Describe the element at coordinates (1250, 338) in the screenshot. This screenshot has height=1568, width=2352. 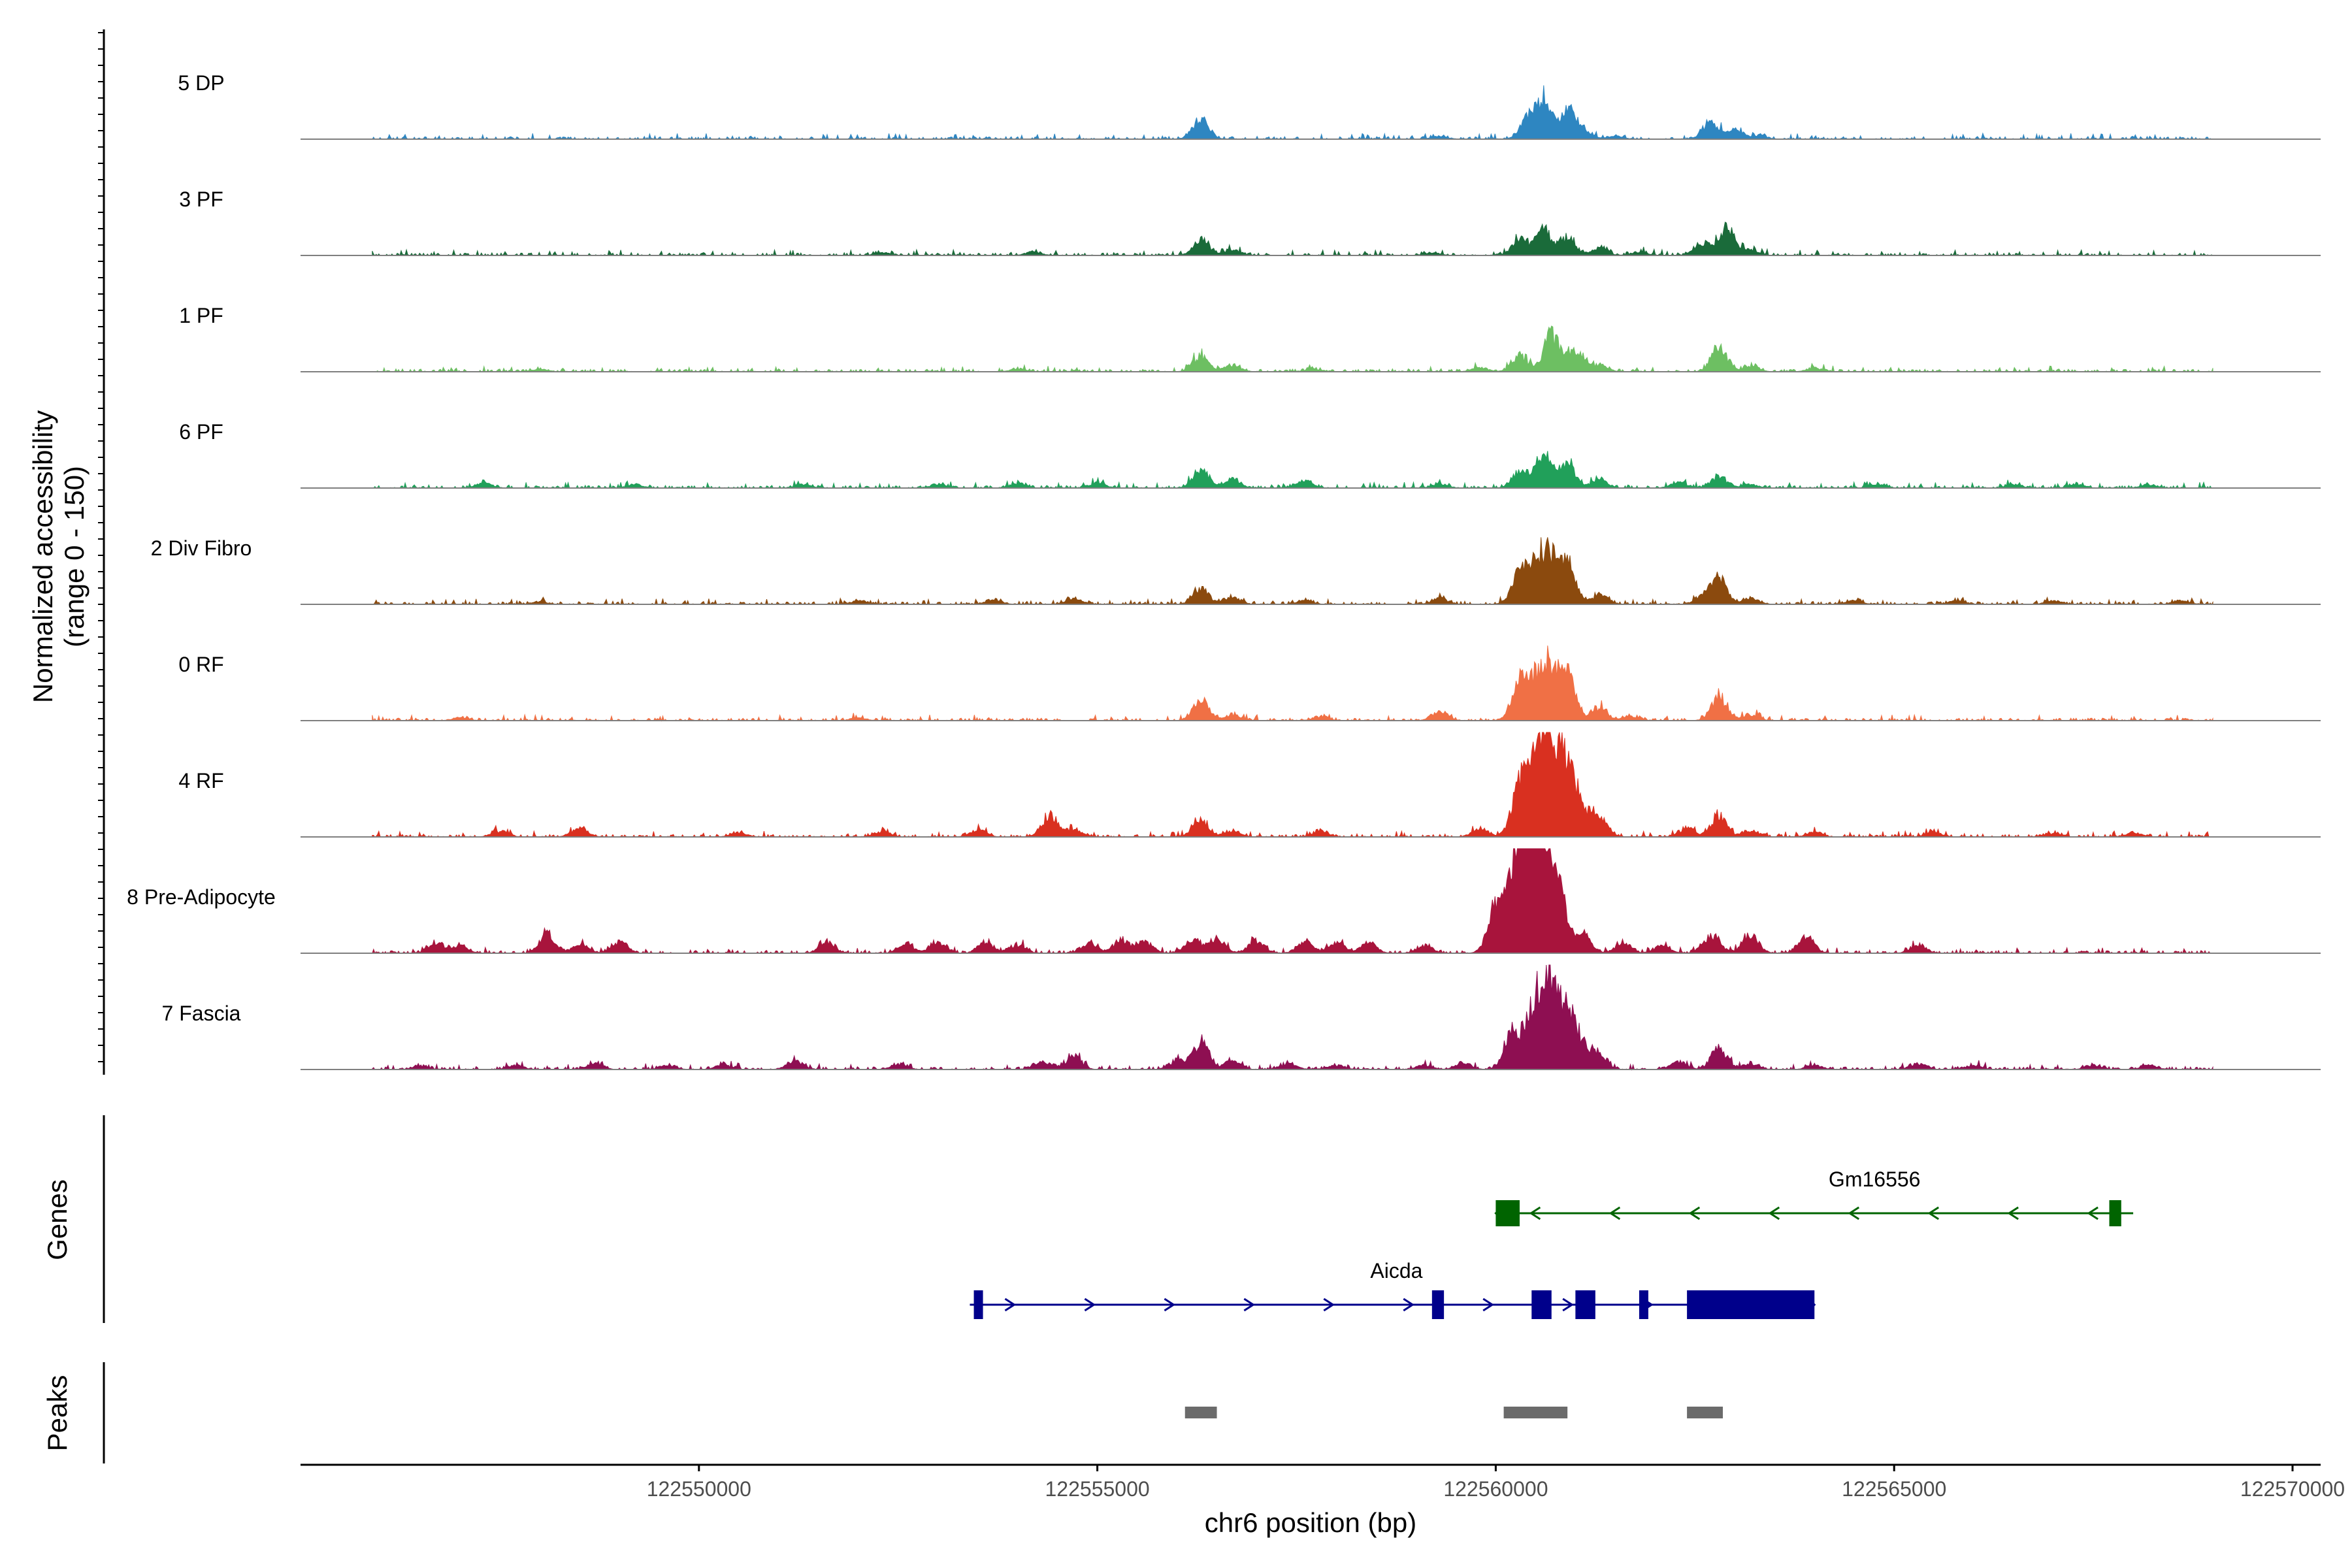
I see `track-3: 1 PF` at that location.